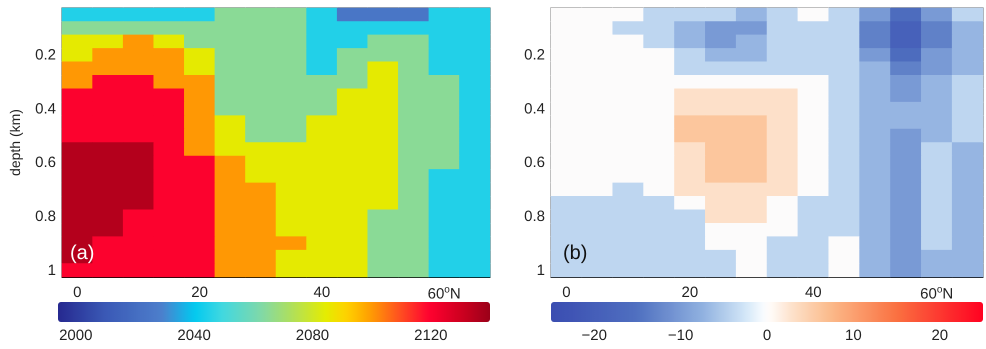  I want to click on annotation: (b), so click(575, 253).